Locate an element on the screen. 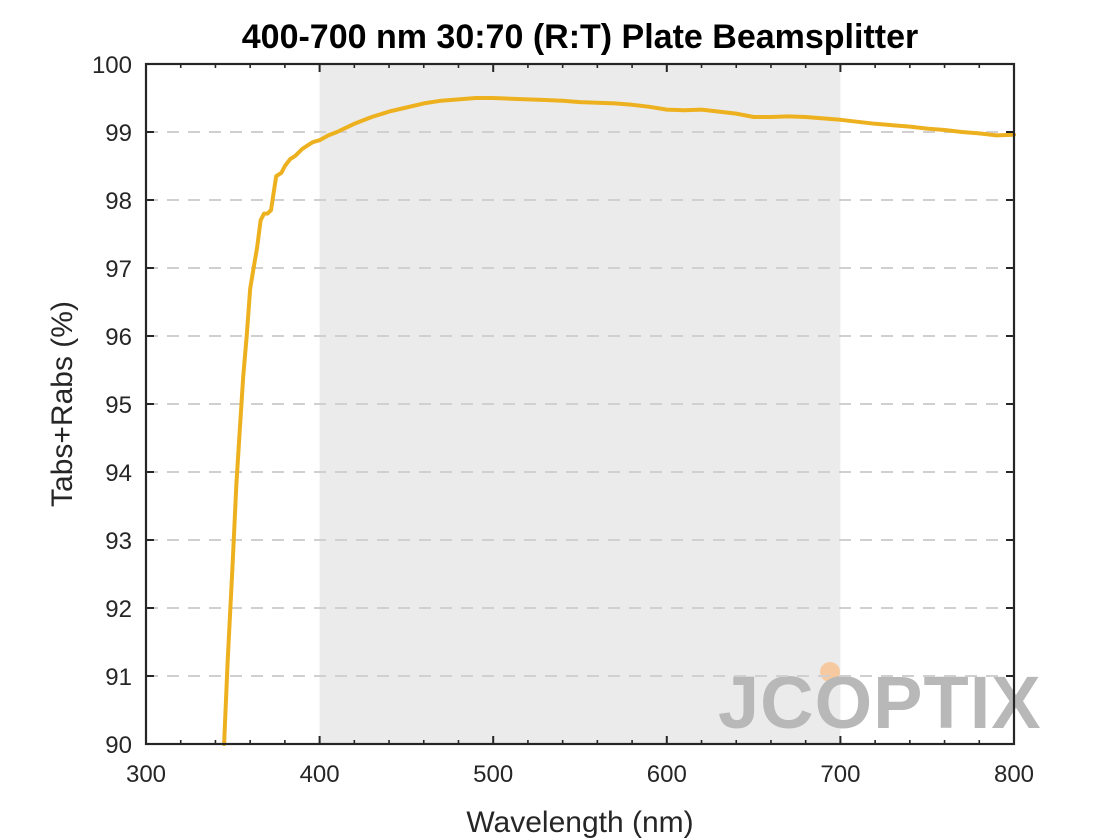 This screenshot has width=1120, height=840. y-tick-label-93: 93 is located at coordinates (118, 541).